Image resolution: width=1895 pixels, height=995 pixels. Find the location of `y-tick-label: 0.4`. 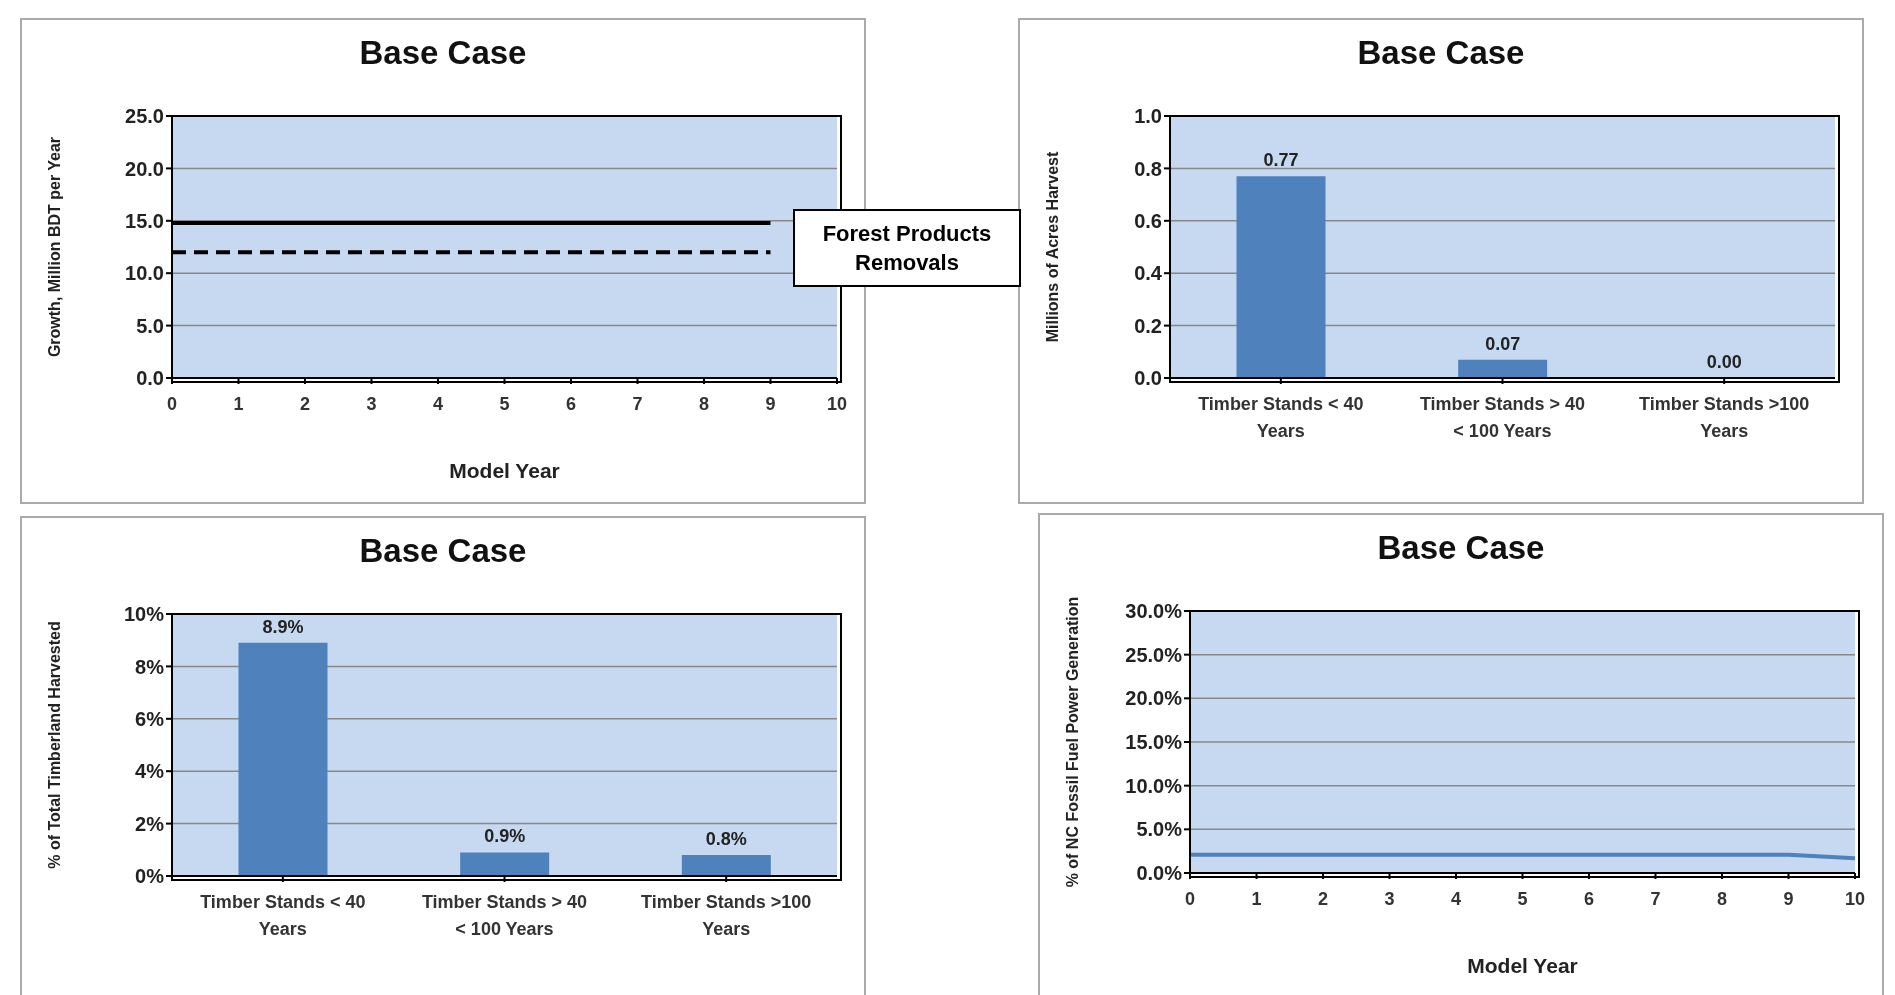

y-tick-label: 0.4 is located at coordinates (1148, 273).